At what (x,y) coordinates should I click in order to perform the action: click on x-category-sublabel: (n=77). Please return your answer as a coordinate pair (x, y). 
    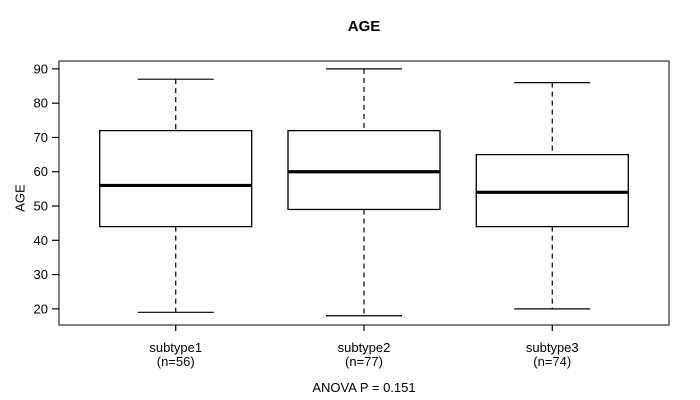
    Looking at the image, I should click on (364, 361).